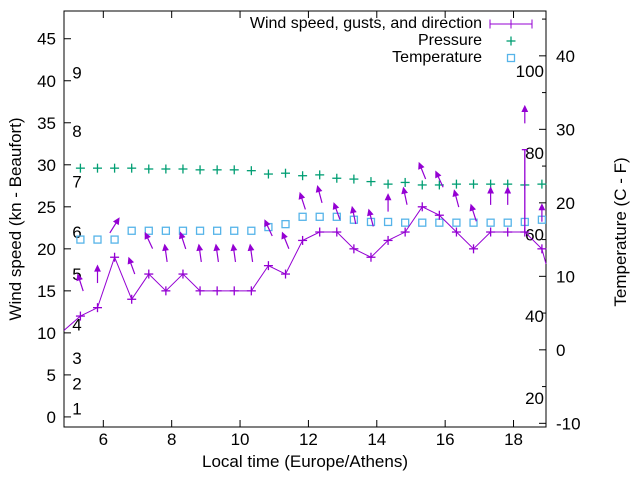 The width and height of the screenshot is (640, 480). I want to click on fahrenheit-scale-label: 20, so click(534, 398).